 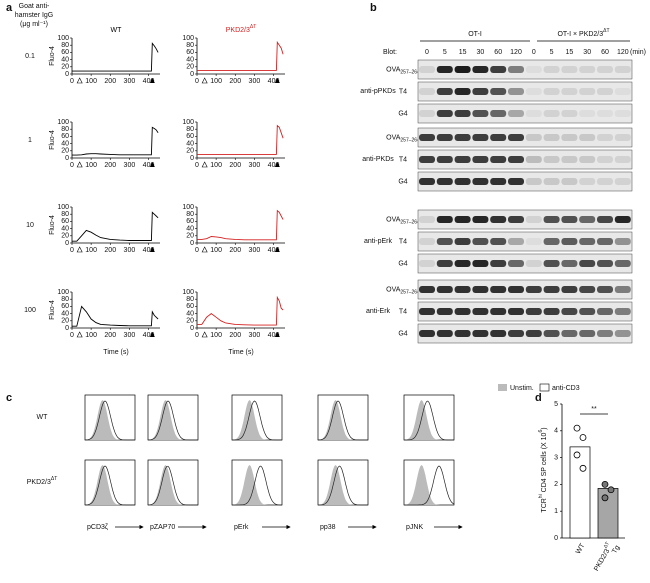 I want to click on antibody-label: anti-Erk, so click(x=378, y=311).